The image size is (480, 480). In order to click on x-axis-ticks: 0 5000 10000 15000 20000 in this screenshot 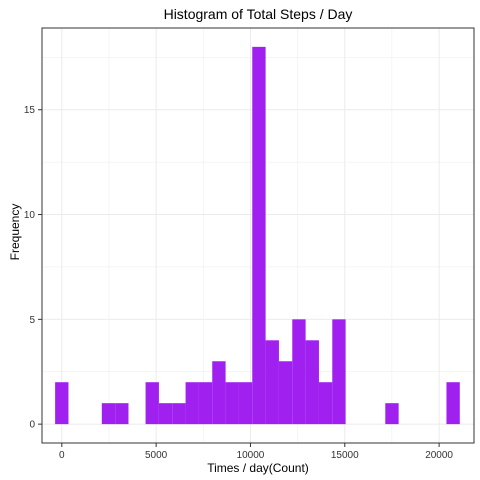, I will do `click(256, 452)`.